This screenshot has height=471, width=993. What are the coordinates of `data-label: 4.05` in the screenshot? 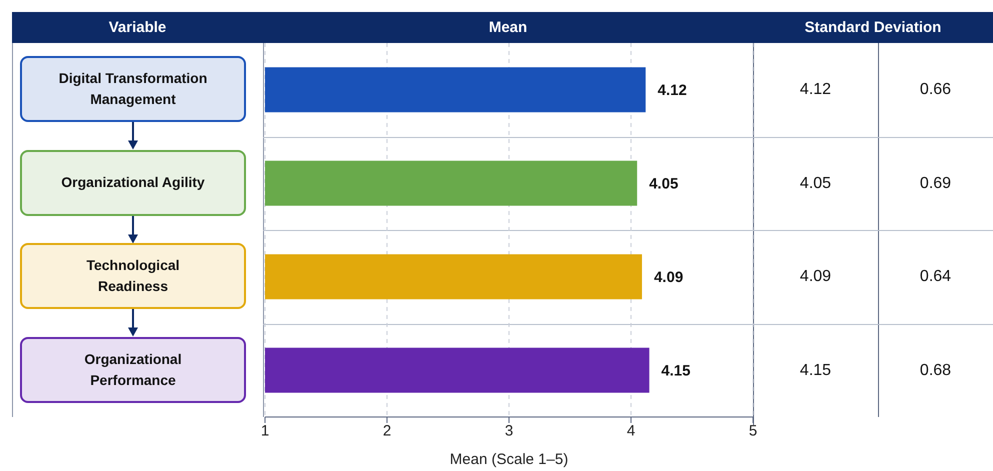 It's located at (663, 184).